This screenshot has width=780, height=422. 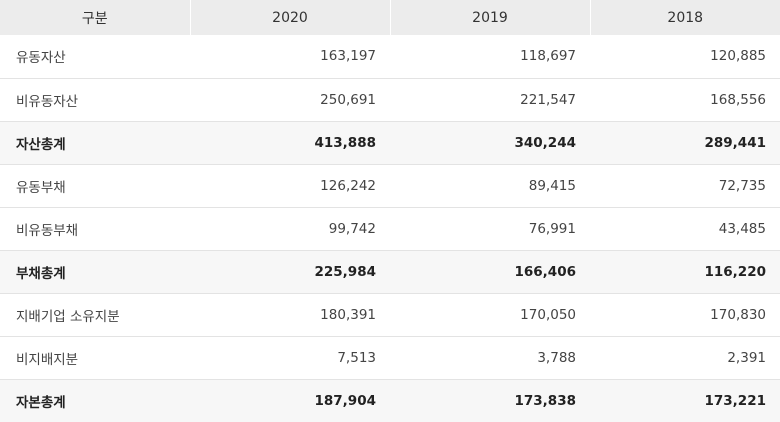 What do you see at coordinates (685, 100) in the screenshot?
I see `cell-value: 168,556` at bounding box center [685, 100].